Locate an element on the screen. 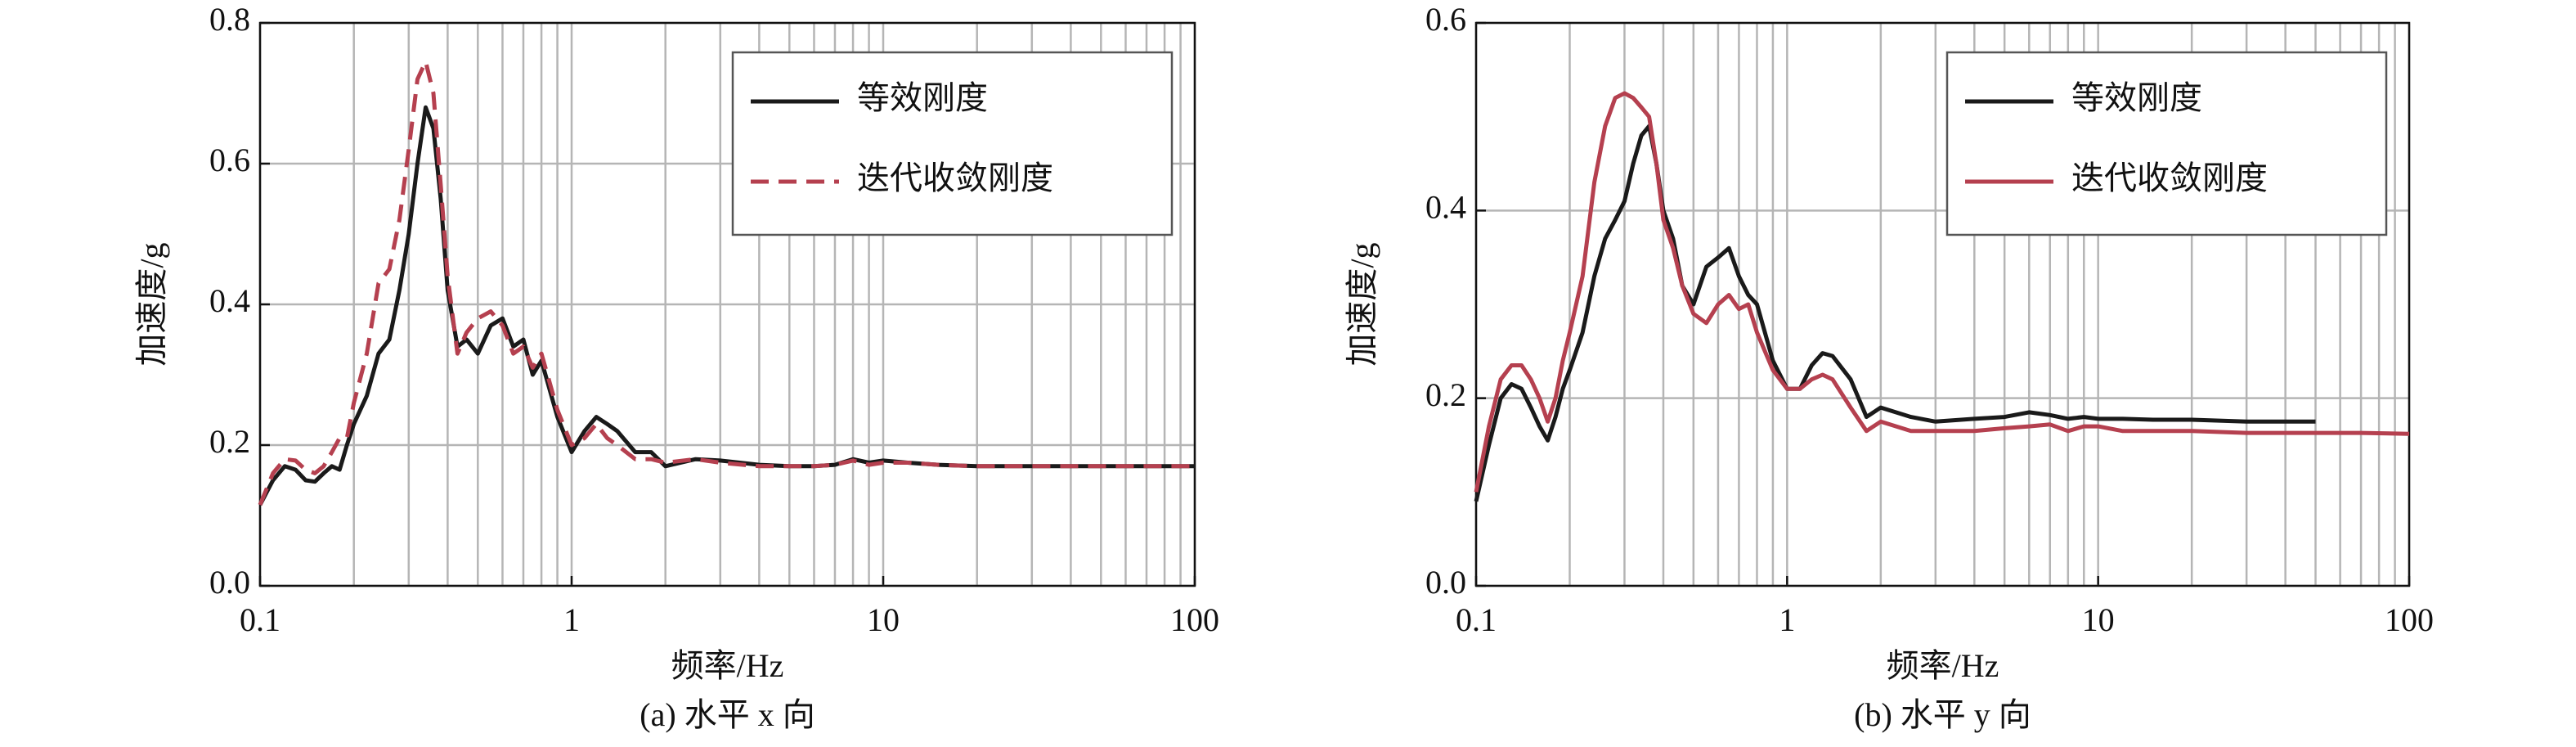 This screenshot has height=747, width=2576. caption: (b) 水平 y 向 is located at coordinates (1943, 715).